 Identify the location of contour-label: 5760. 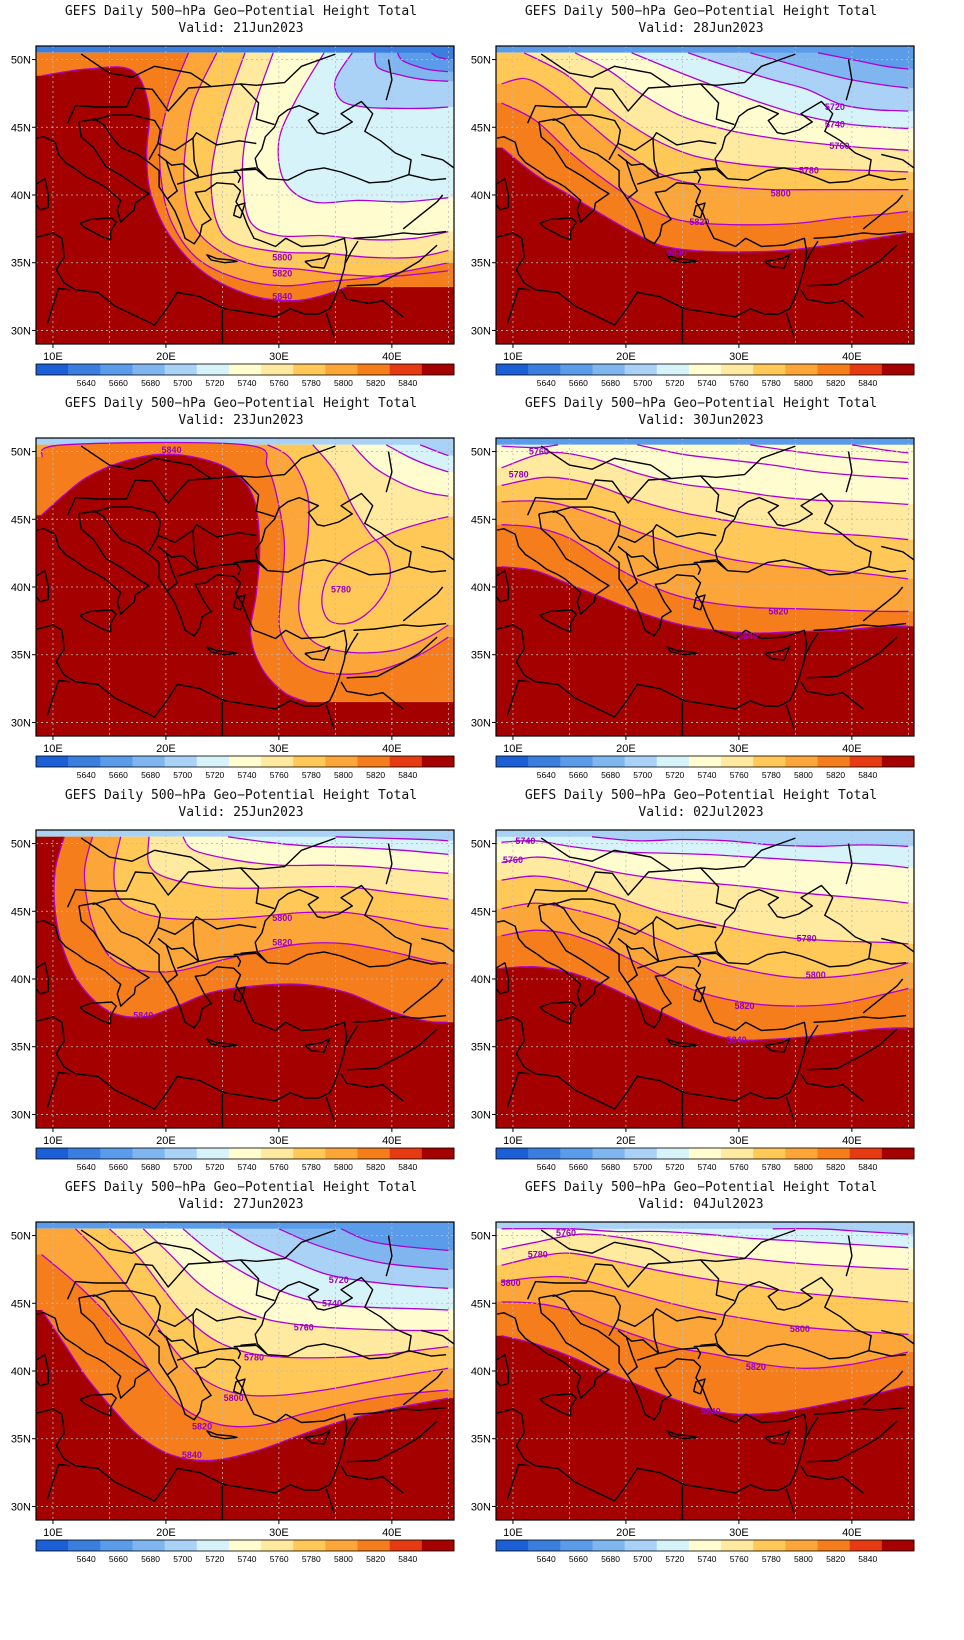
(513, 860).